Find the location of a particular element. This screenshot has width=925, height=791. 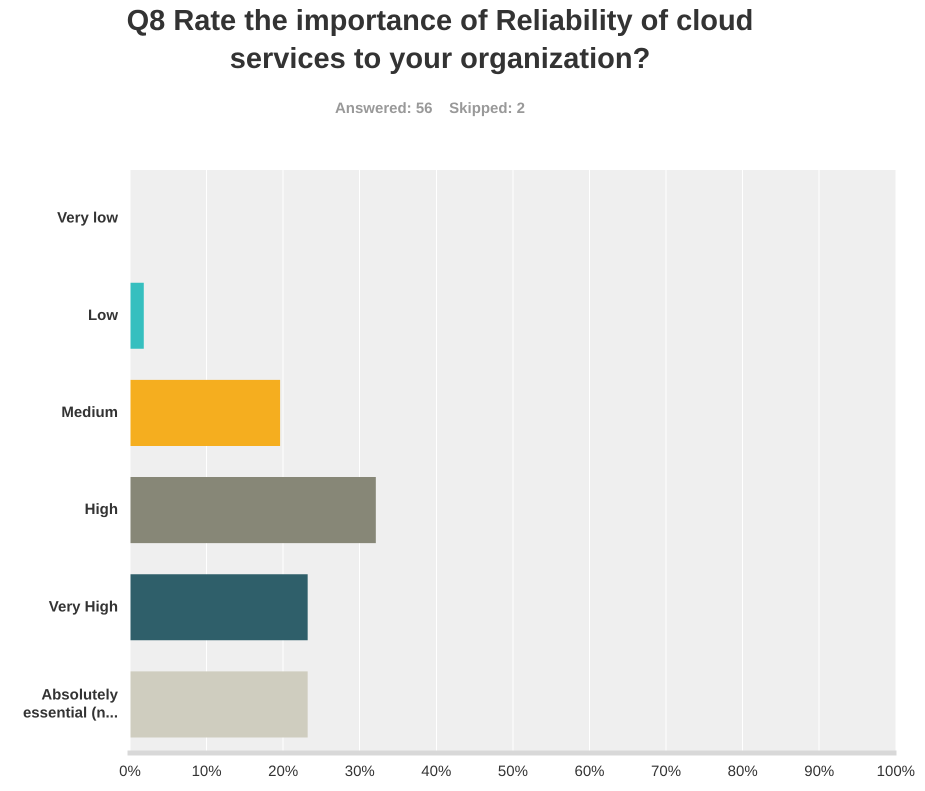

x-tick-label: 100% is located at coordinates (896, 771).